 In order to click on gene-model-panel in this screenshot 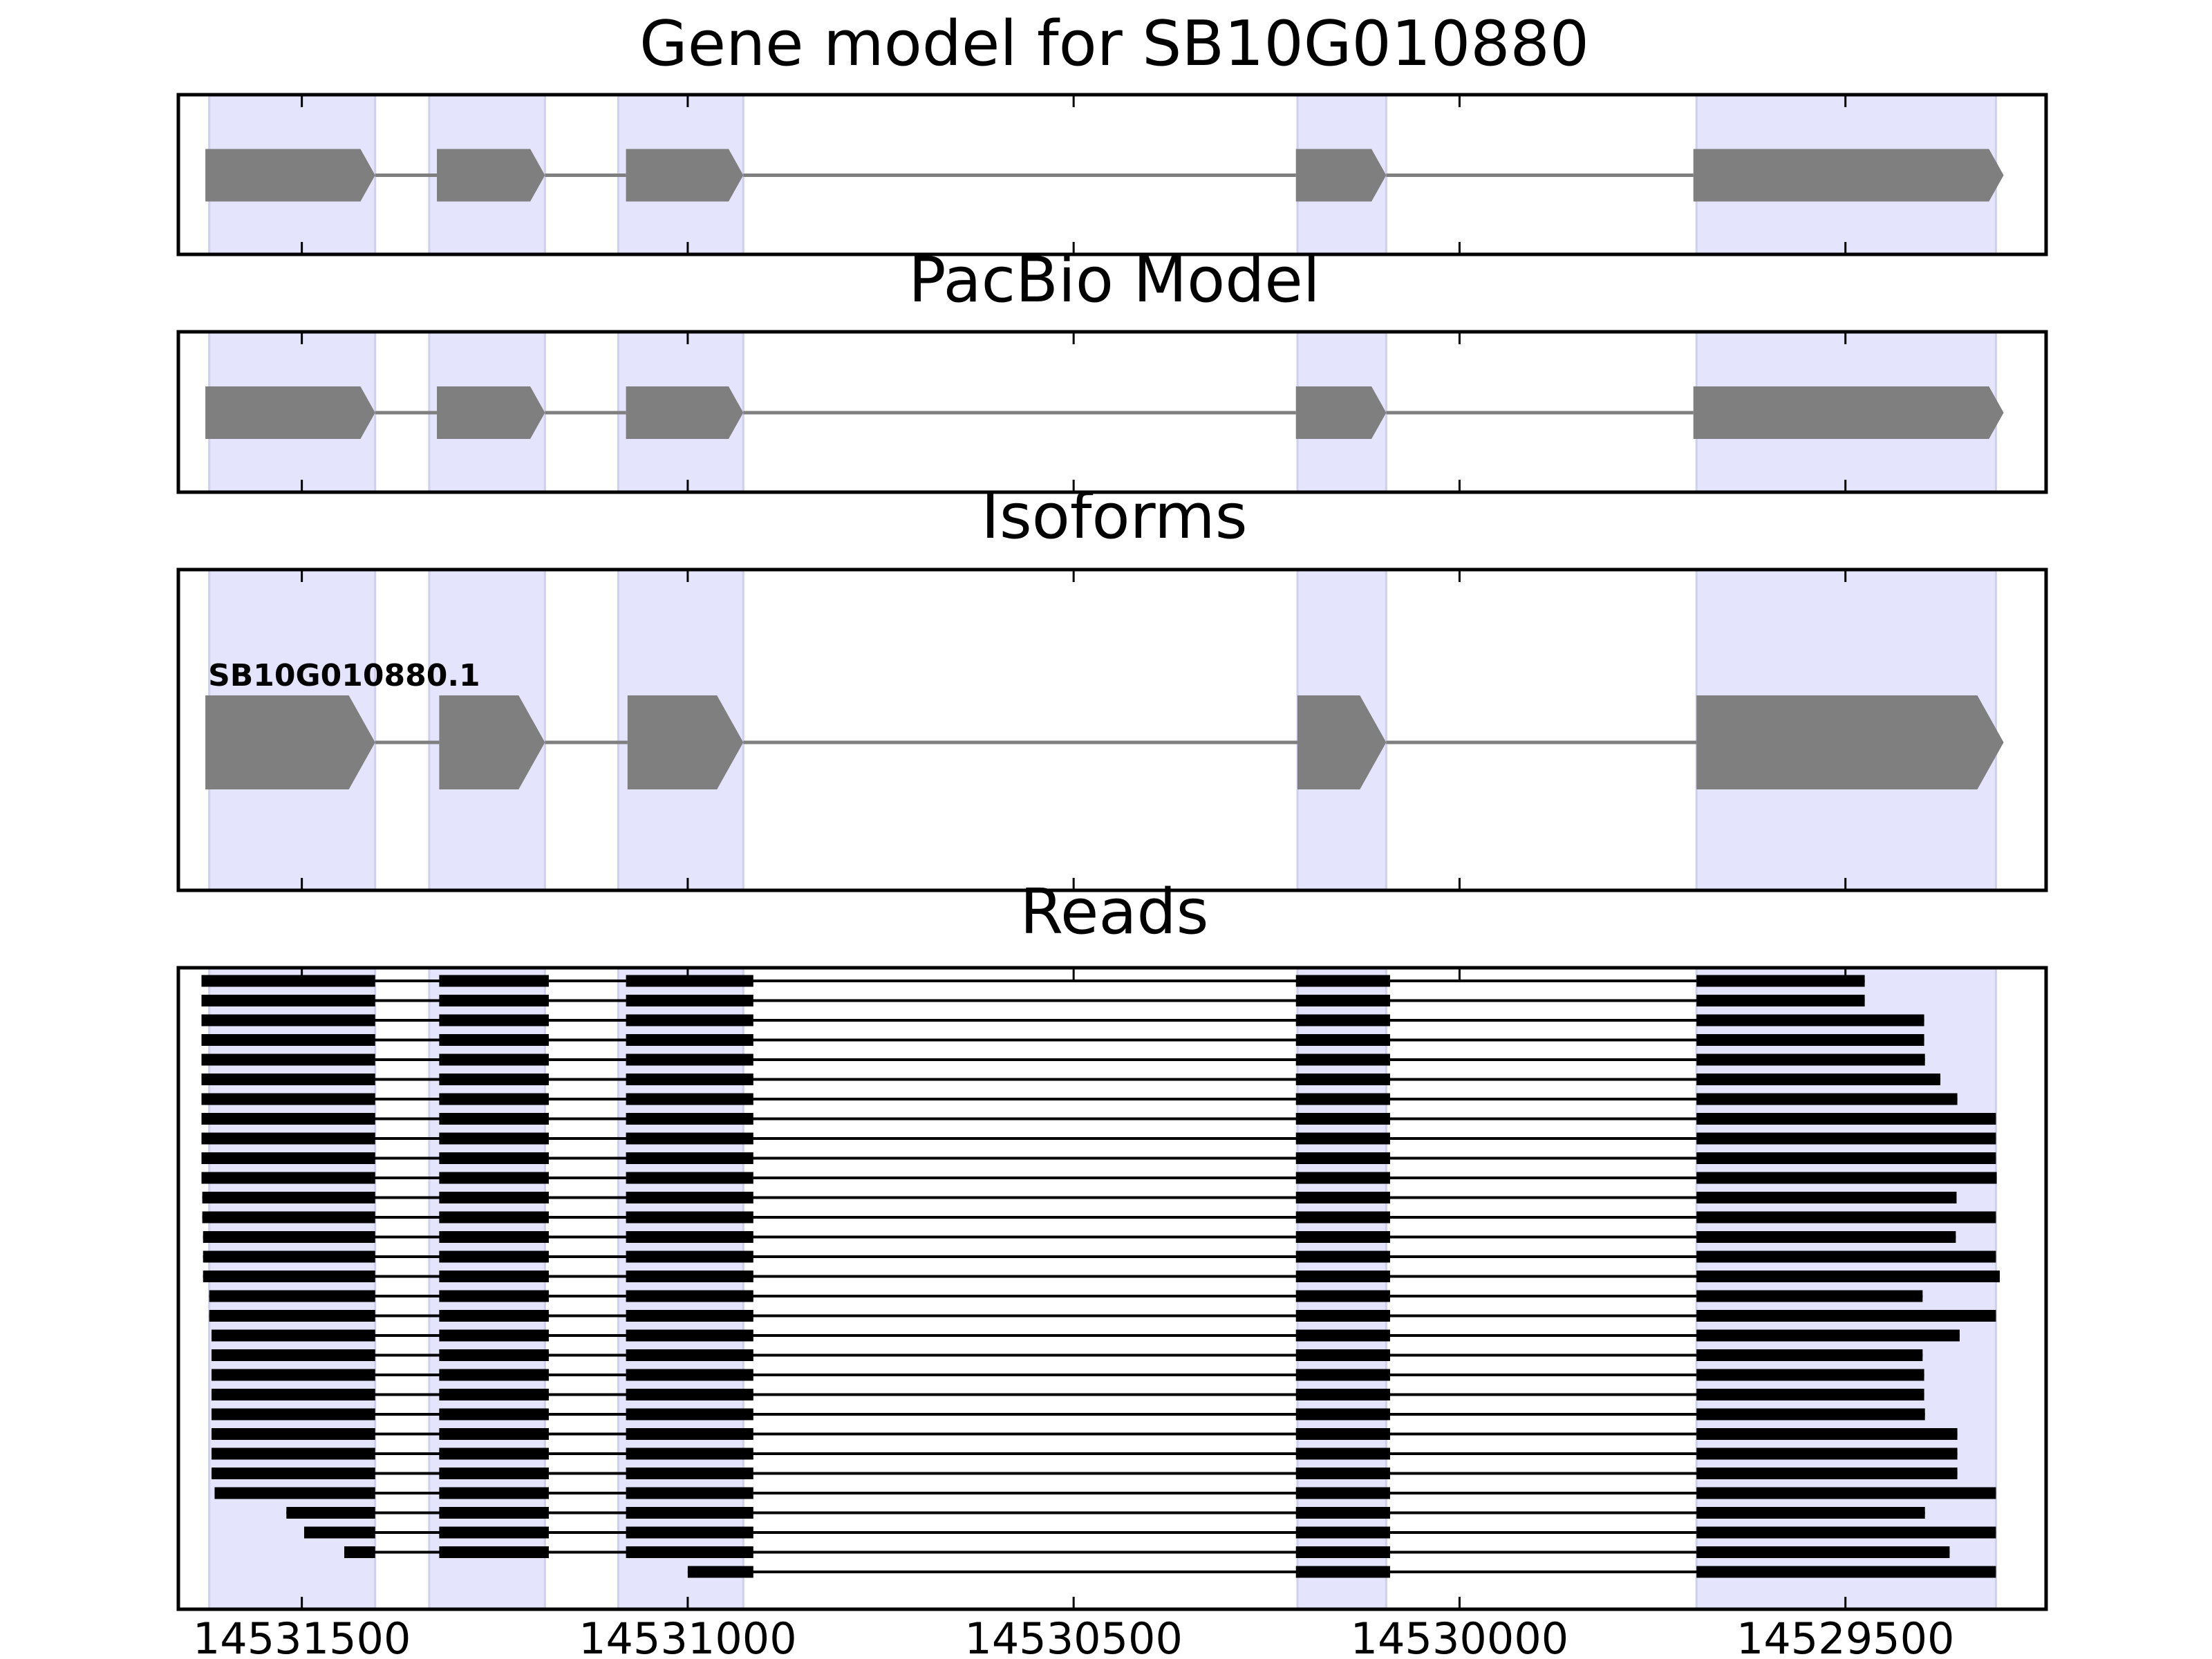, I will do `click(1112, 174)`.